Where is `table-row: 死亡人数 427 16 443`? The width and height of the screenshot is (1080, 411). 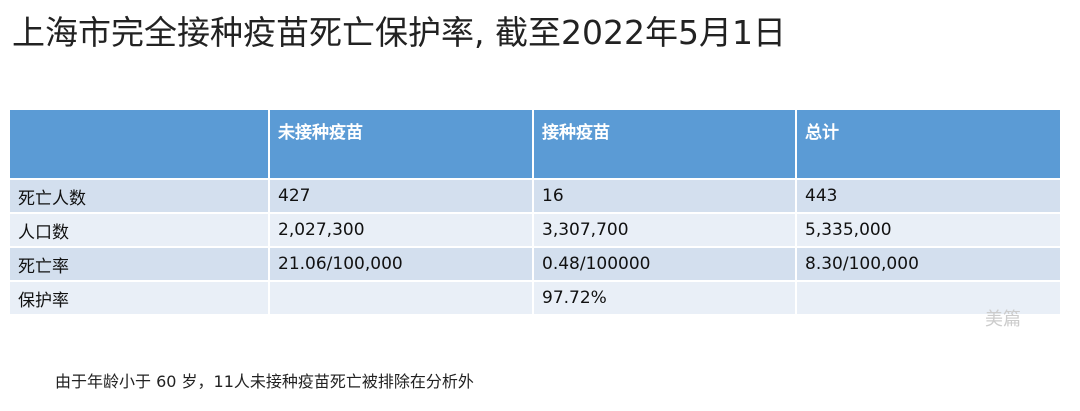
table-row: 死亡人数 427 16 443 is located at coordinates (535, 196).